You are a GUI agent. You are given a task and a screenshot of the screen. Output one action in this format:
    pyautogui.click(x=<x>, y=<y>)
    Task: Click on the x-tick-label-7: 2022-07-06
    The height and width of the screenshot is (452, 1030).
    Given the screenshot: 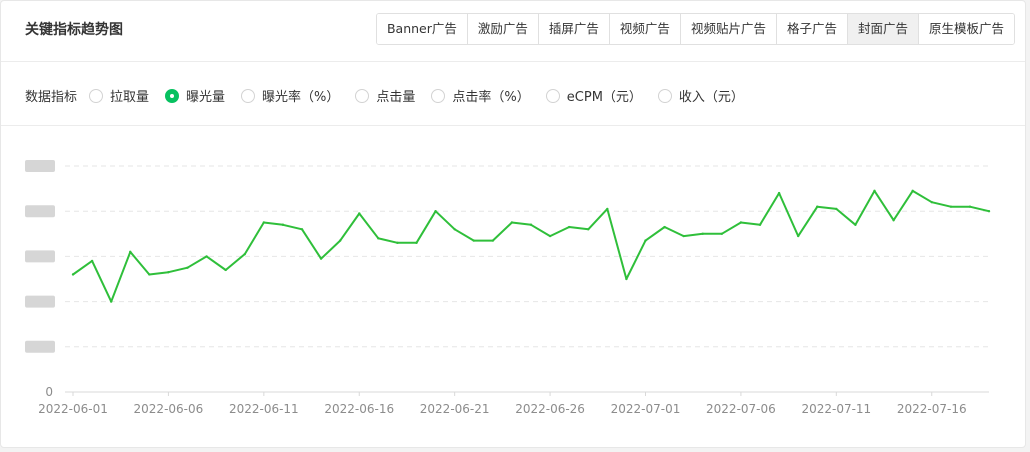 What is the action you would take?
    pyautogui.click(x=741, y=409)
    